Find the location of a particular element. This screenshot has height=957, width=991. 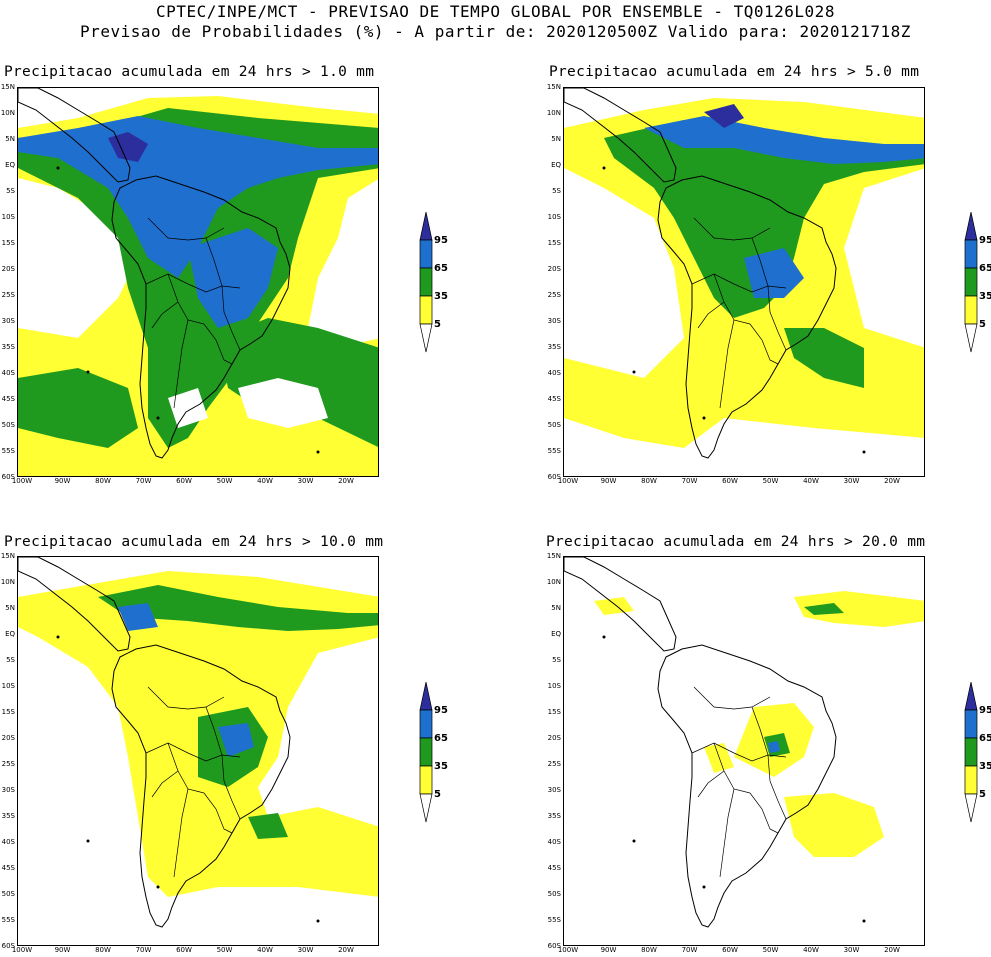

colorbar-label: 65 is located at coordinates (985, 268).